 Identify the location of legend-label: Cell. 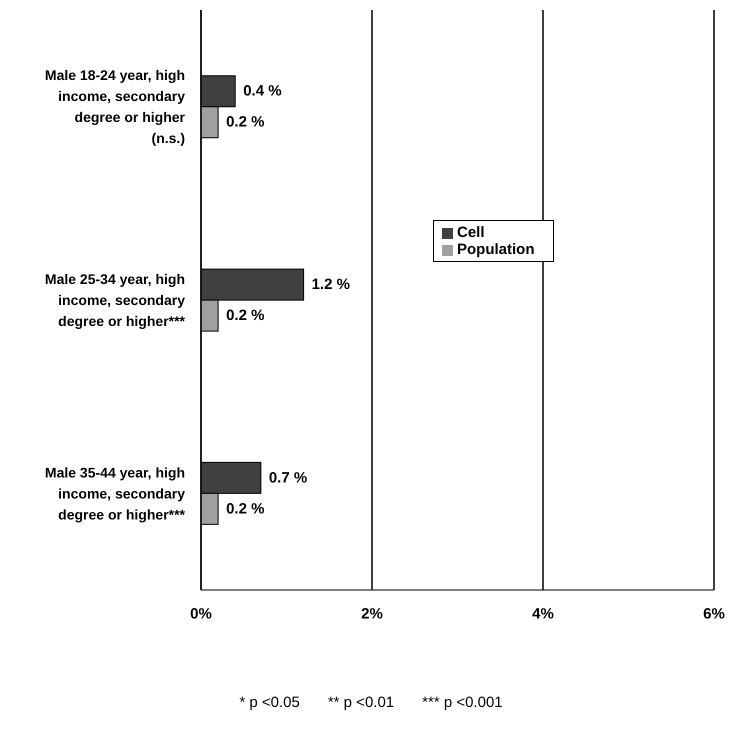
(471, 232).